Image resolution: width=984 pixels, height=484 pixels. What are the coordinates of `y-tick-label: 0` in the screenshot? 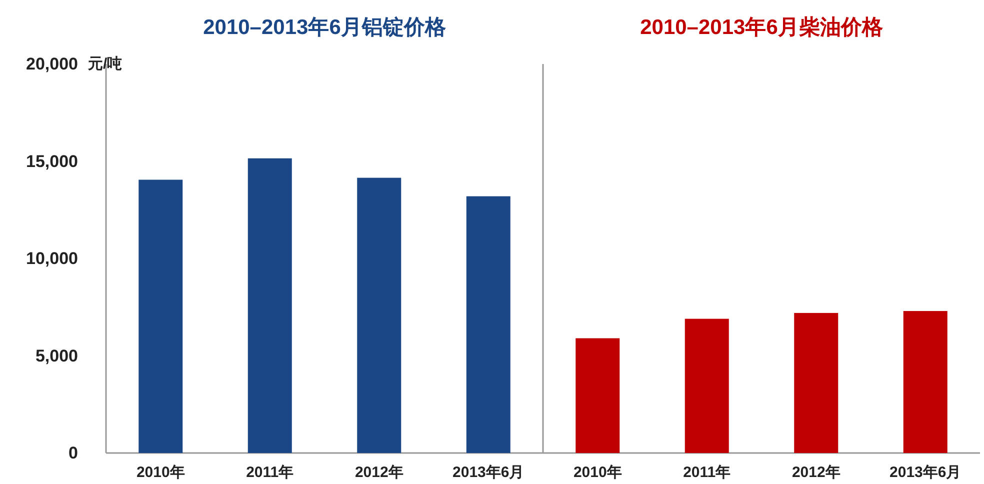 It's located at (73, 453).